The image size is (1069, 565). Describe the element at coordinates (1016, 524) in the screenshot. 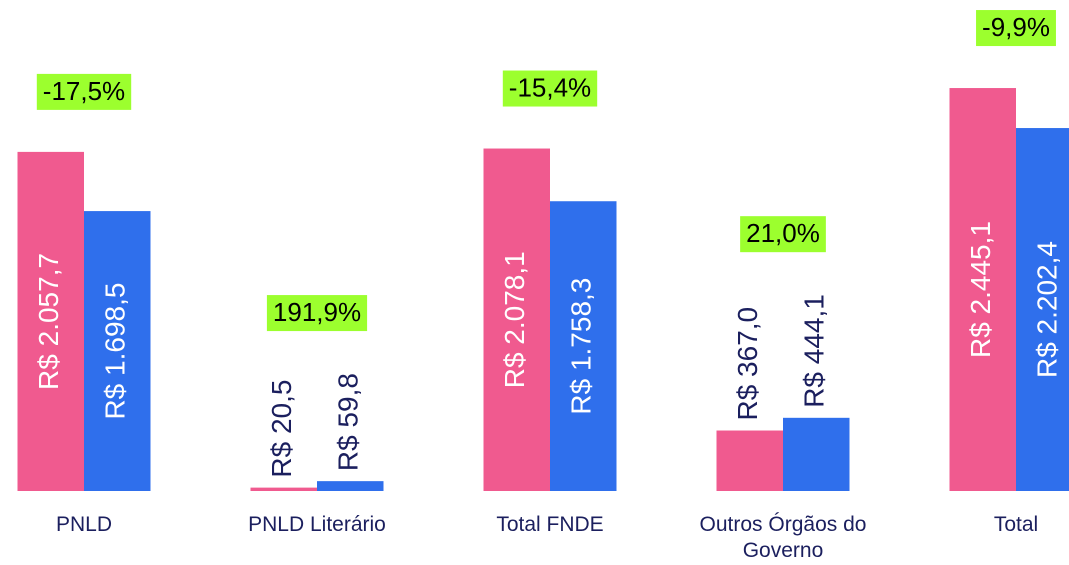

I see `x-tick-label: Total` at that location.